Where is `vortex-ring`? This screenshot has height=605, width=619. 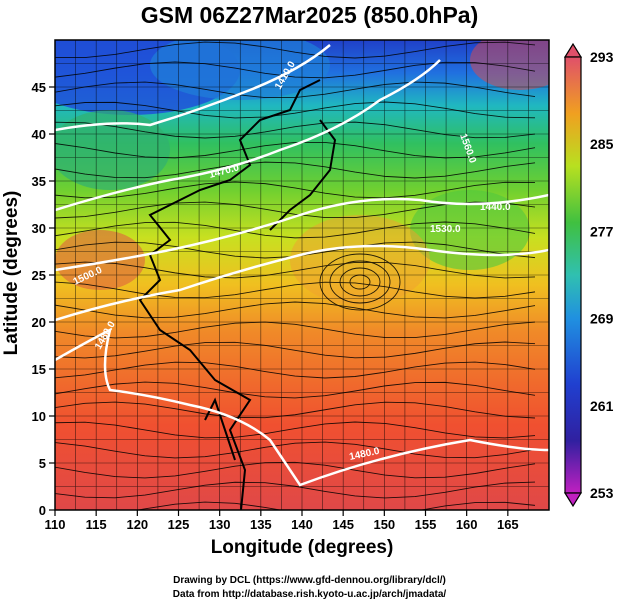
vortex-ring is located at coordinates (360, 282).